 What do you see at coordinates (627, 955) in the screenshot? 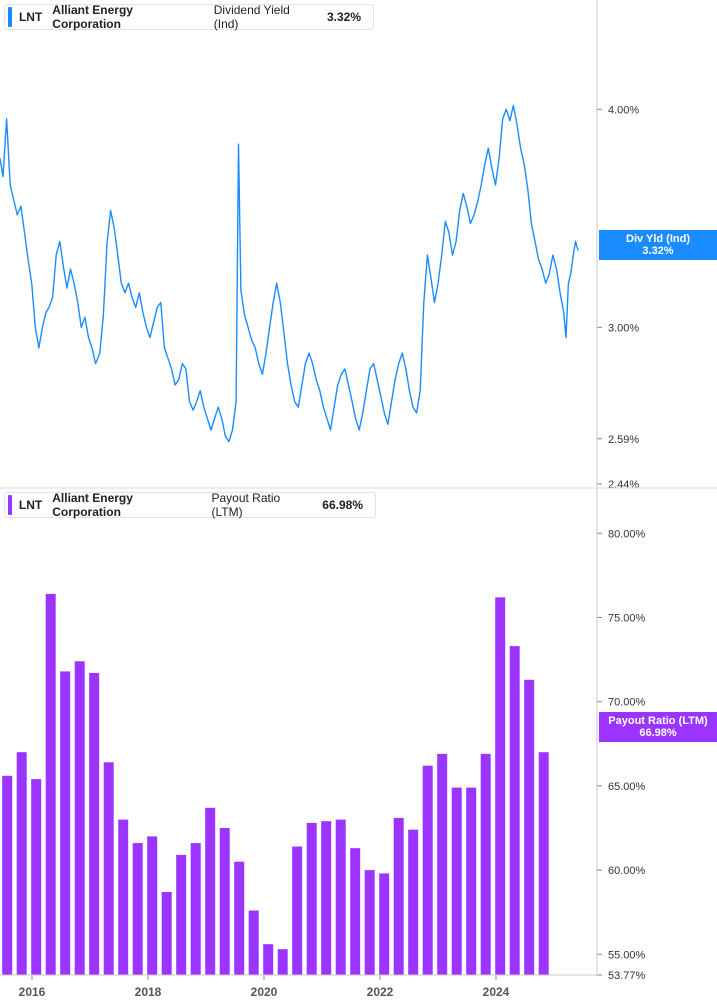
I see `y-tick-label: 55.00%` at bounding box center [627, 955].